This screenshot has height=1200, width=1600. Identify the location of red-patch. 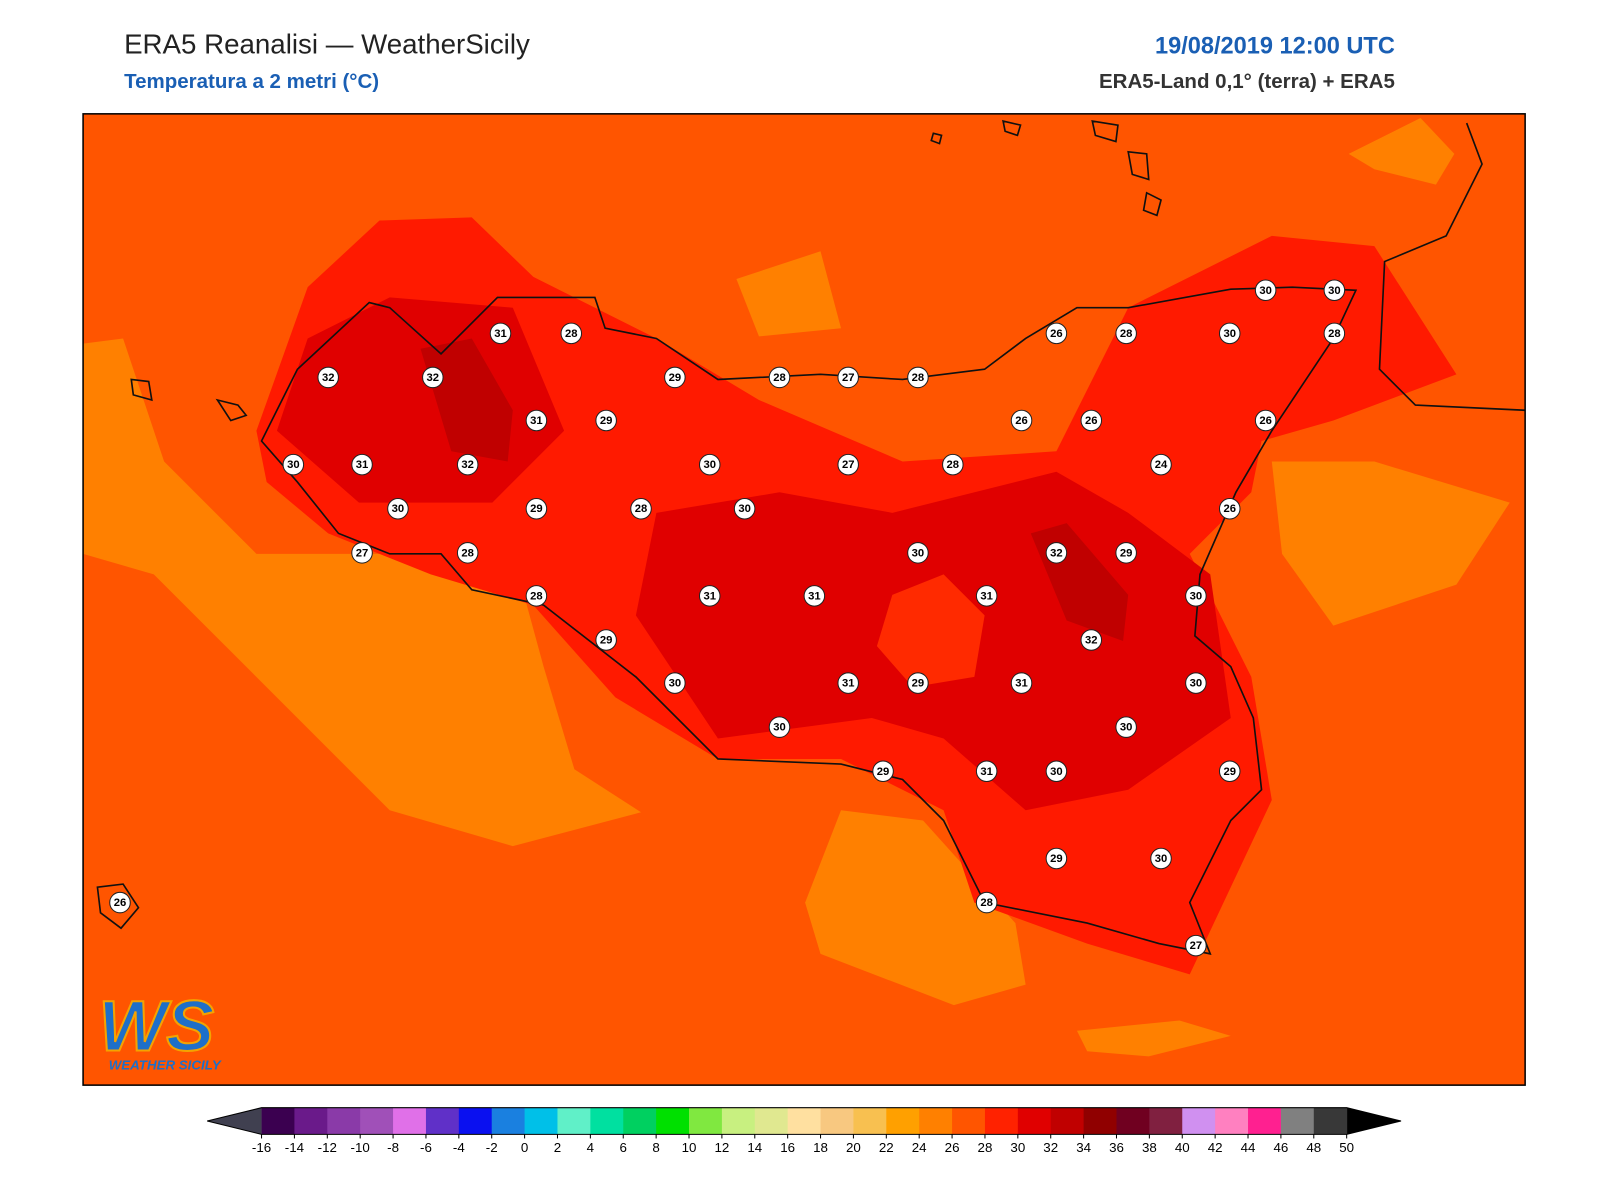
(930, 631).